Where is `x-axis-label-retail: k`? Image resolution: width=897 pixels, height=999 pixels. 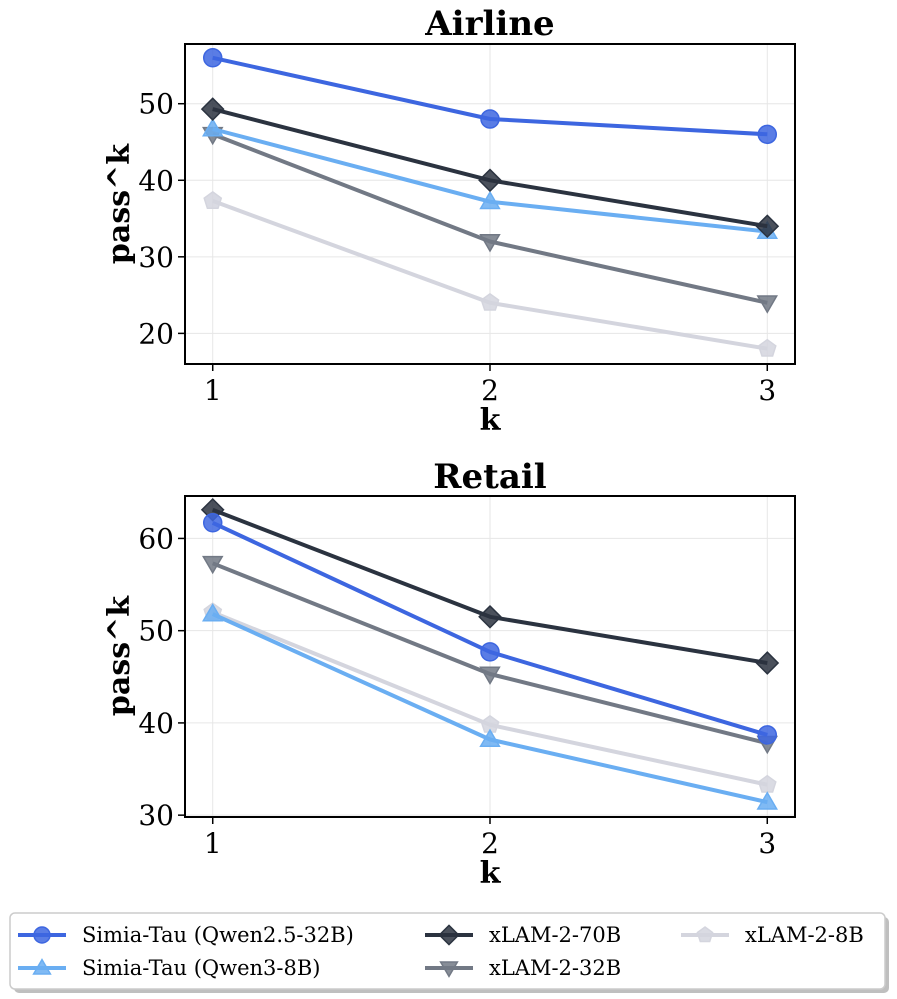
x-axis-label-retail: k is located at coordinates (491, 873).